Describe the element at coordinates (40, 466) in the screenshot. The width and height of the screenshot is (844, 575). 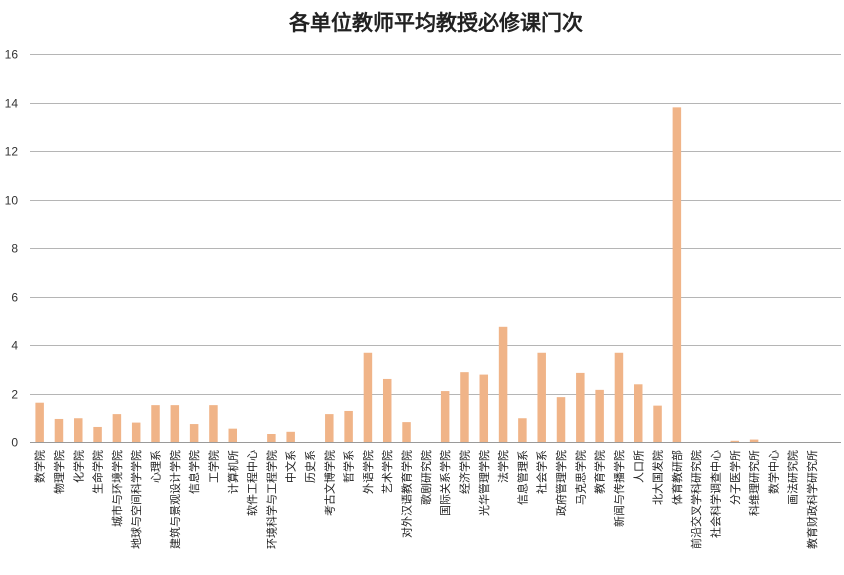
I see `x-tick-label: 数学院` at that location.